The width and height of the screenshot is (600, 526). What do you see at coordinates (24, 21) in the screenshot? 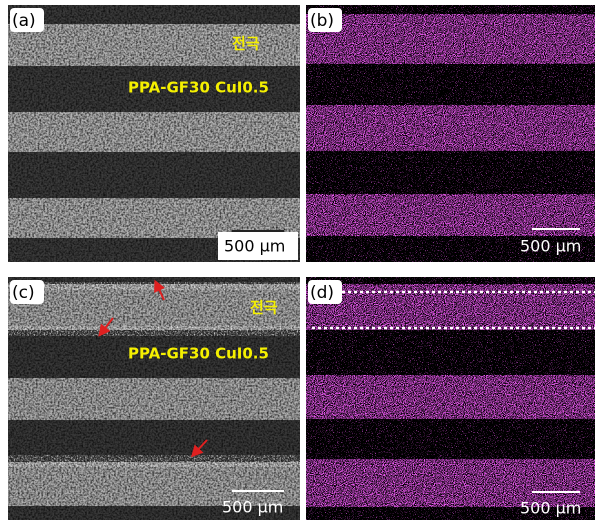
I see `panel-label: (a)` at bounding box center [24, 21].